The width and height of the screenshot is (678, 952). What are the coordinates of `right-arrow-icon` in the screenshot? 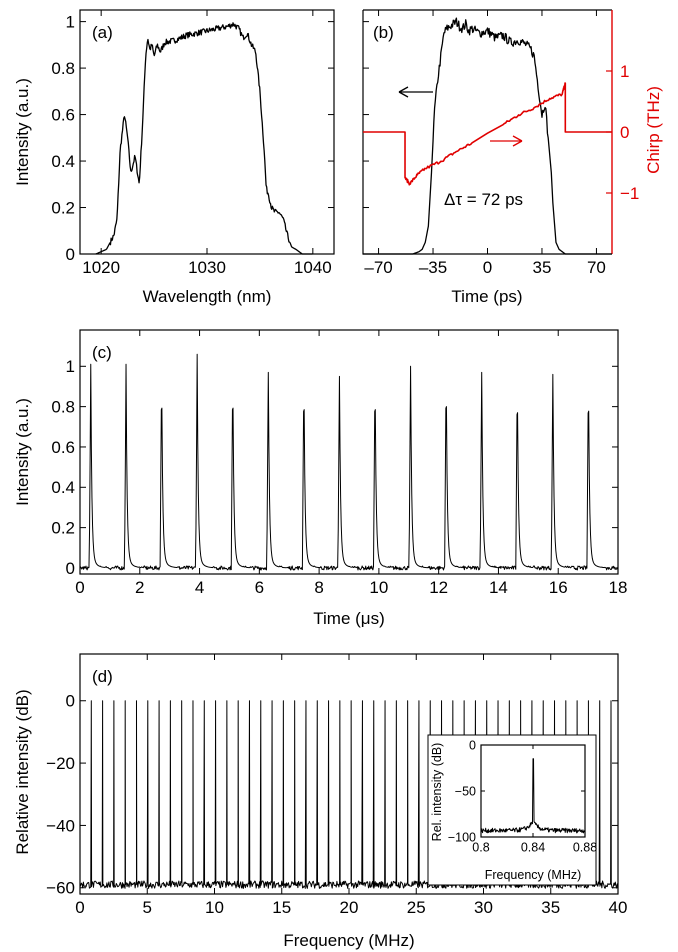 It's located at (506, 141).